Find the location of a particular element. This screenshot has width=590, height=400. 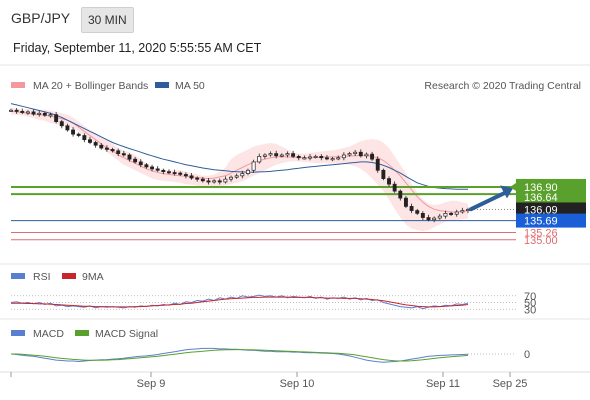

currency-pair-title: GBP/JPY is located at coordinates (41, 18).